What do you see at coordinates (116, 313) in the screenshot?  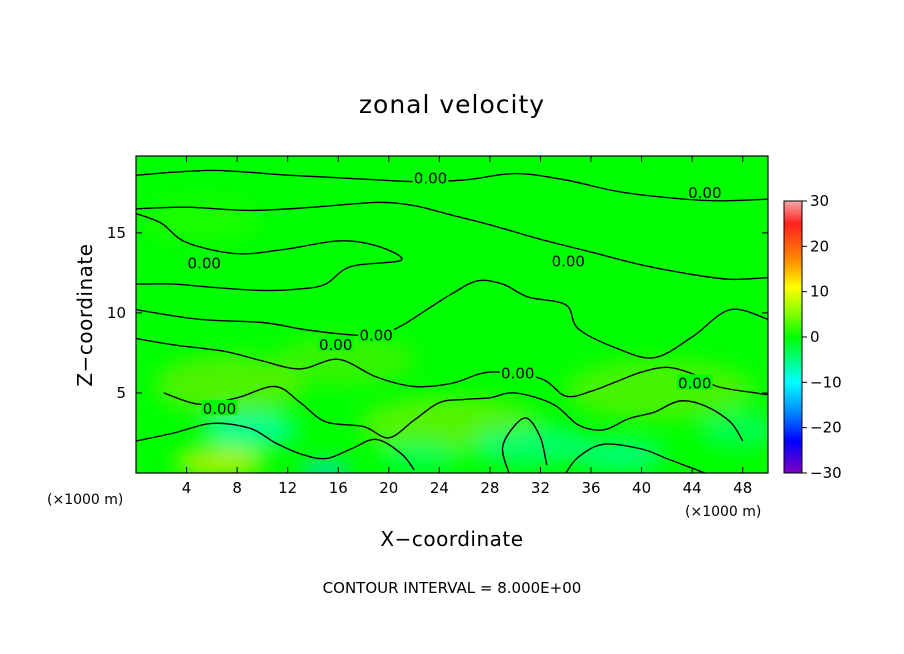 I see `y-tick-label: 10` at bounding box center [116, 313].